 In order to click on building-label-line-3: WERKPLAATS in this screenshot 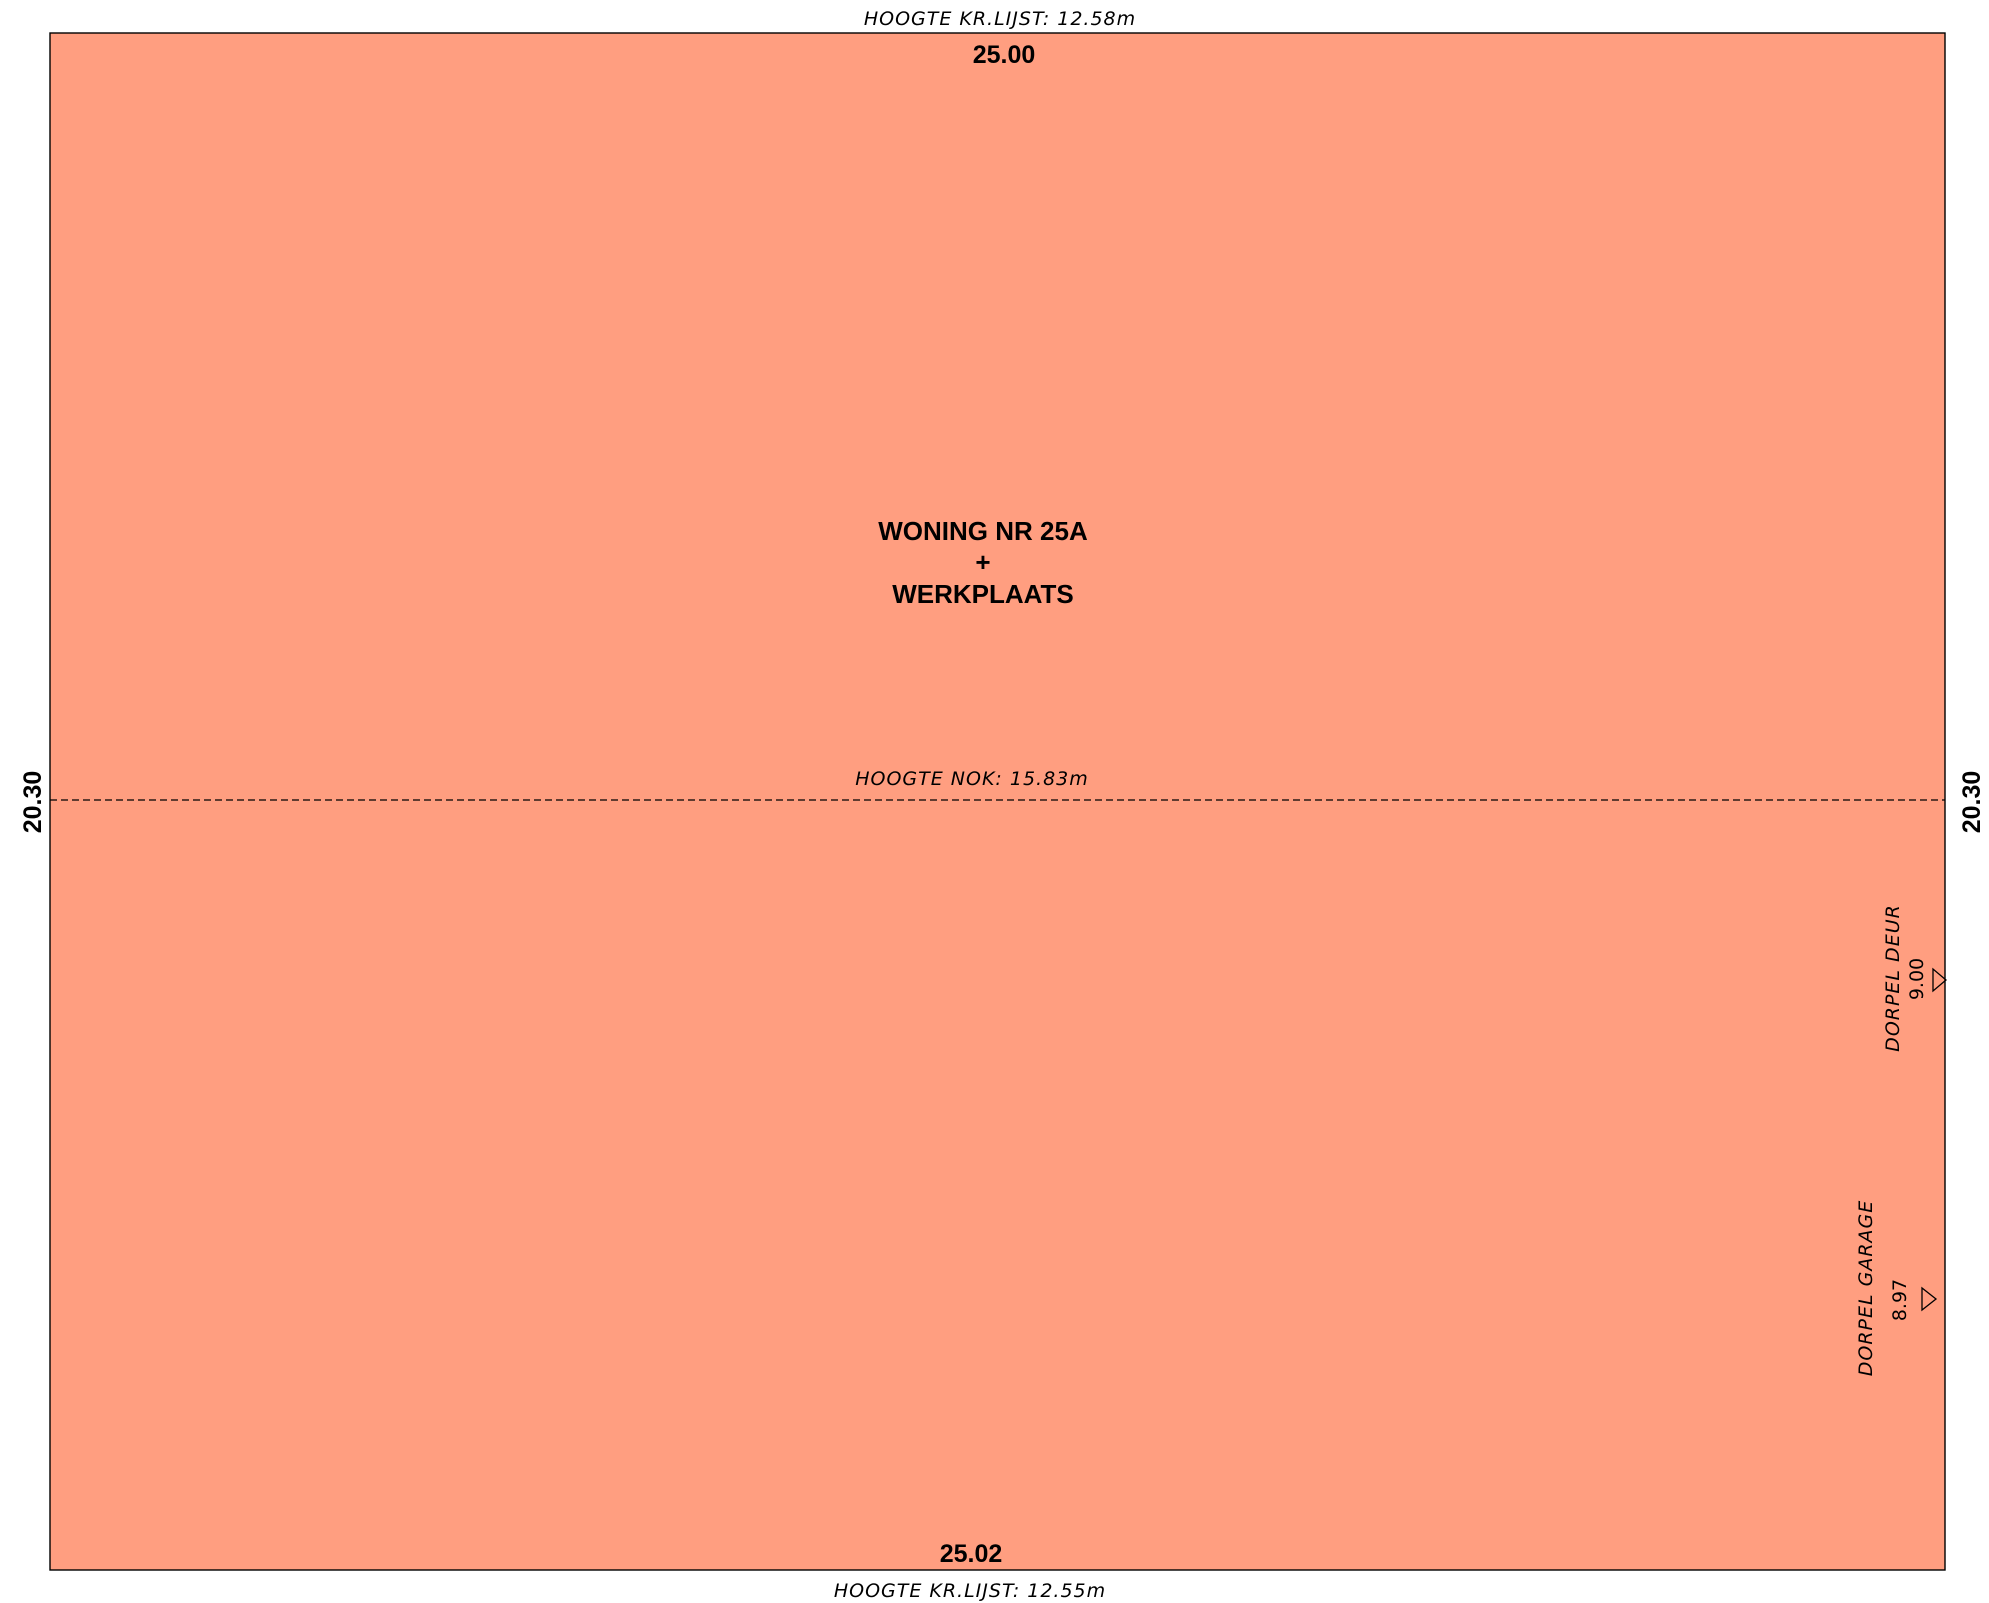, I will do `click(983, 594)`.